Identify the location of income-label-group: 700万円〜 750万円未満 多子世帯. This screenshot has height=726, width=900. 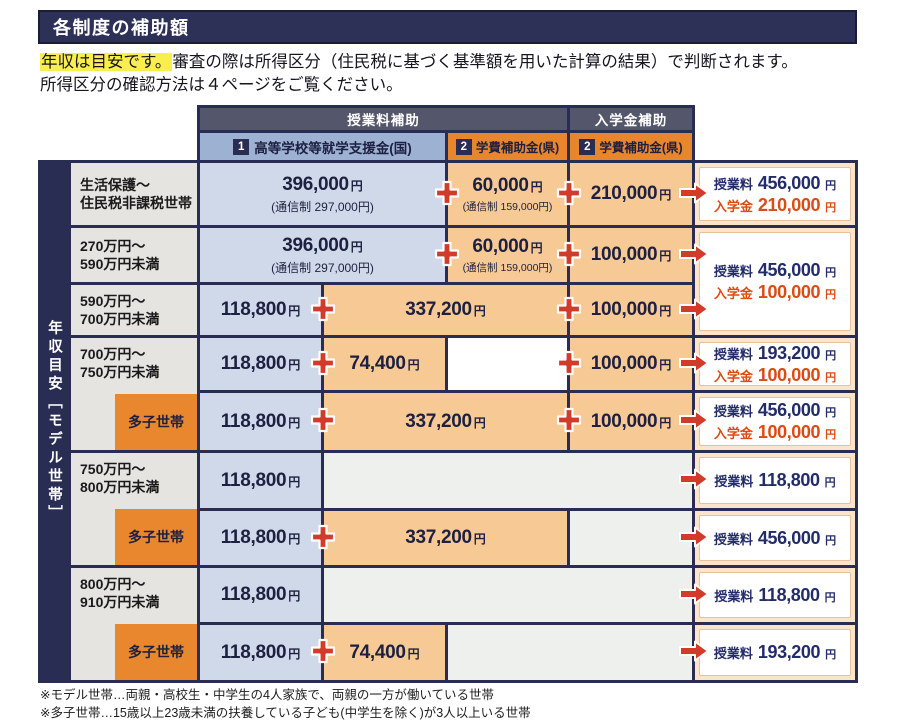
(134, 394).